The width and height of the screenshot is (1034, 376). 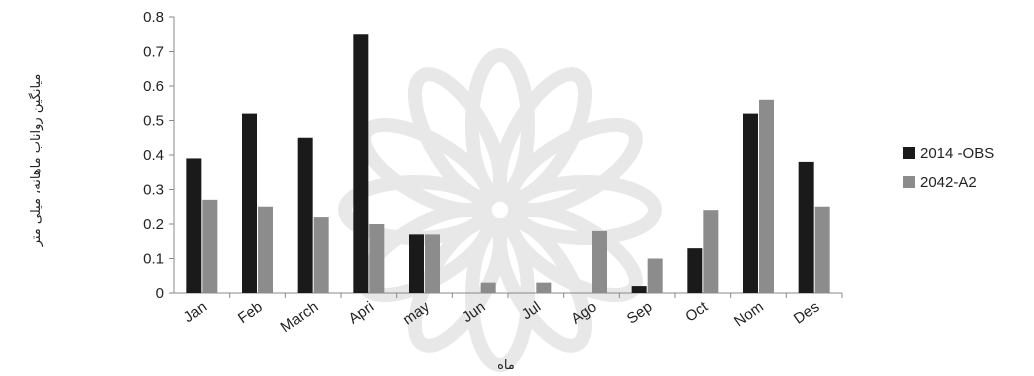 I want to click on y-tick-label: 0.7, so click(x=153, y=52).